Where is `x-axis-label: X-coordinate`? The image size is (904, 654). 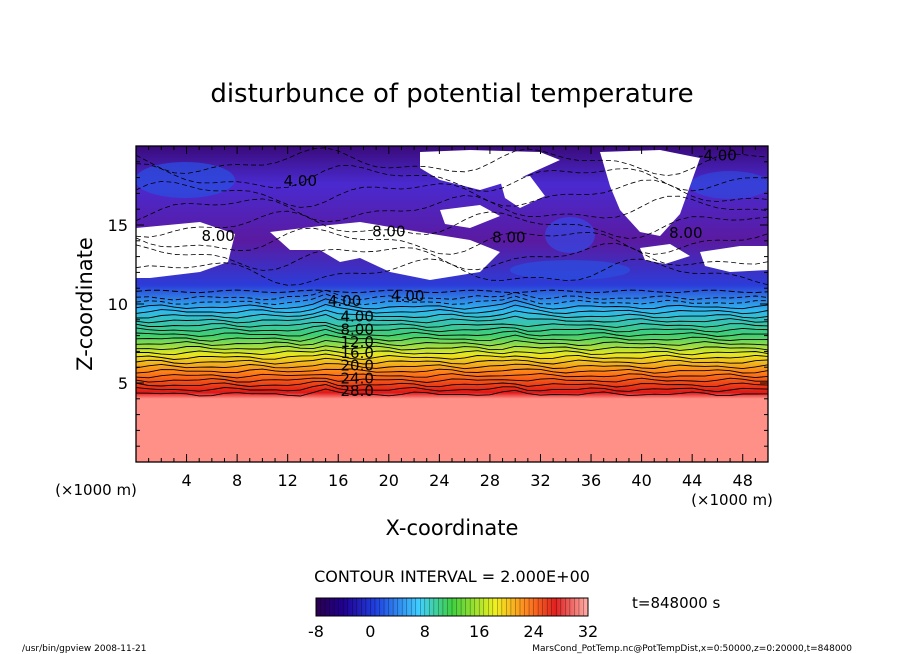 x-axis-label: X-coordinate is located at coordinates (452, 528).